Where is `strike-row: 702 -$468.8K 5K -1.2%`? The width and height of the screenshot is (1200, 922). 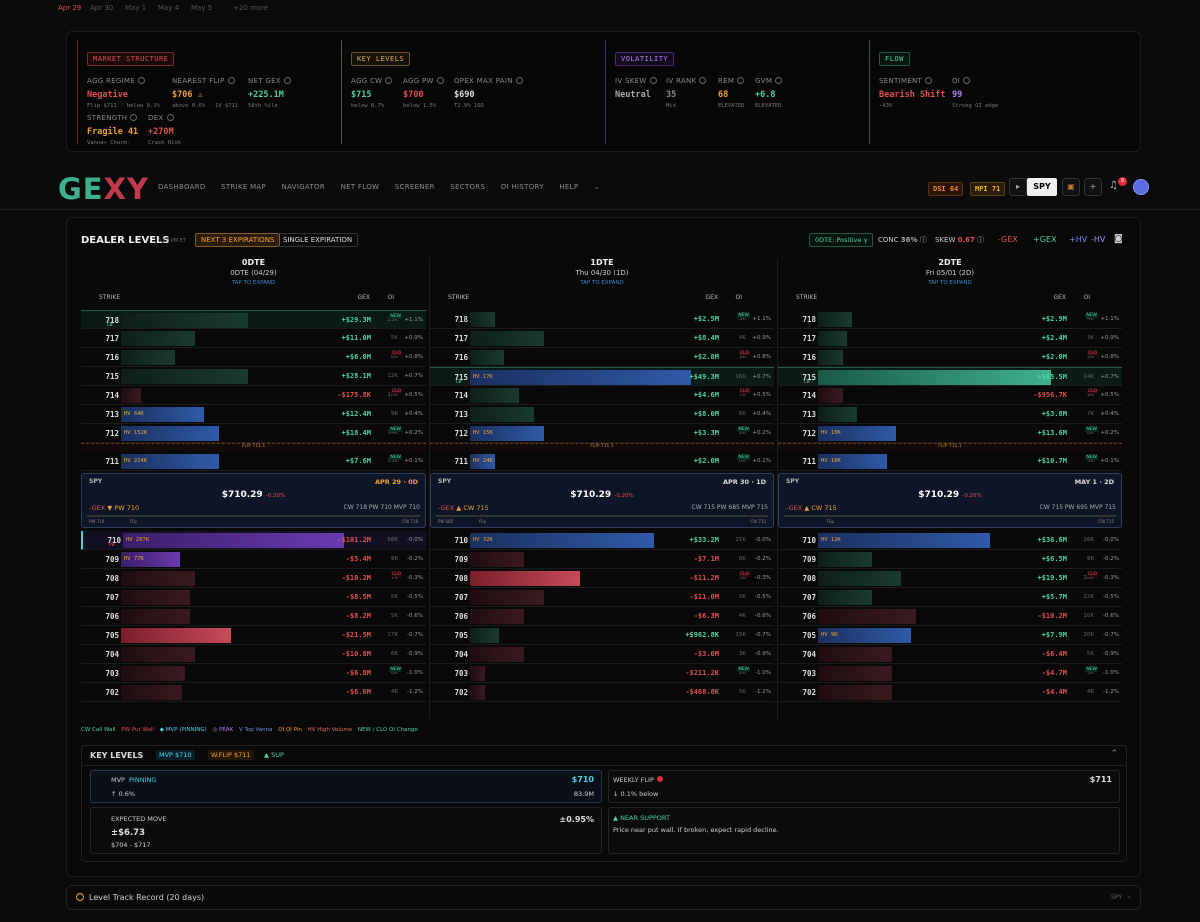
strike-row: 702 -$468.8K 5K -1.2% is located at coordinates (602, 692).